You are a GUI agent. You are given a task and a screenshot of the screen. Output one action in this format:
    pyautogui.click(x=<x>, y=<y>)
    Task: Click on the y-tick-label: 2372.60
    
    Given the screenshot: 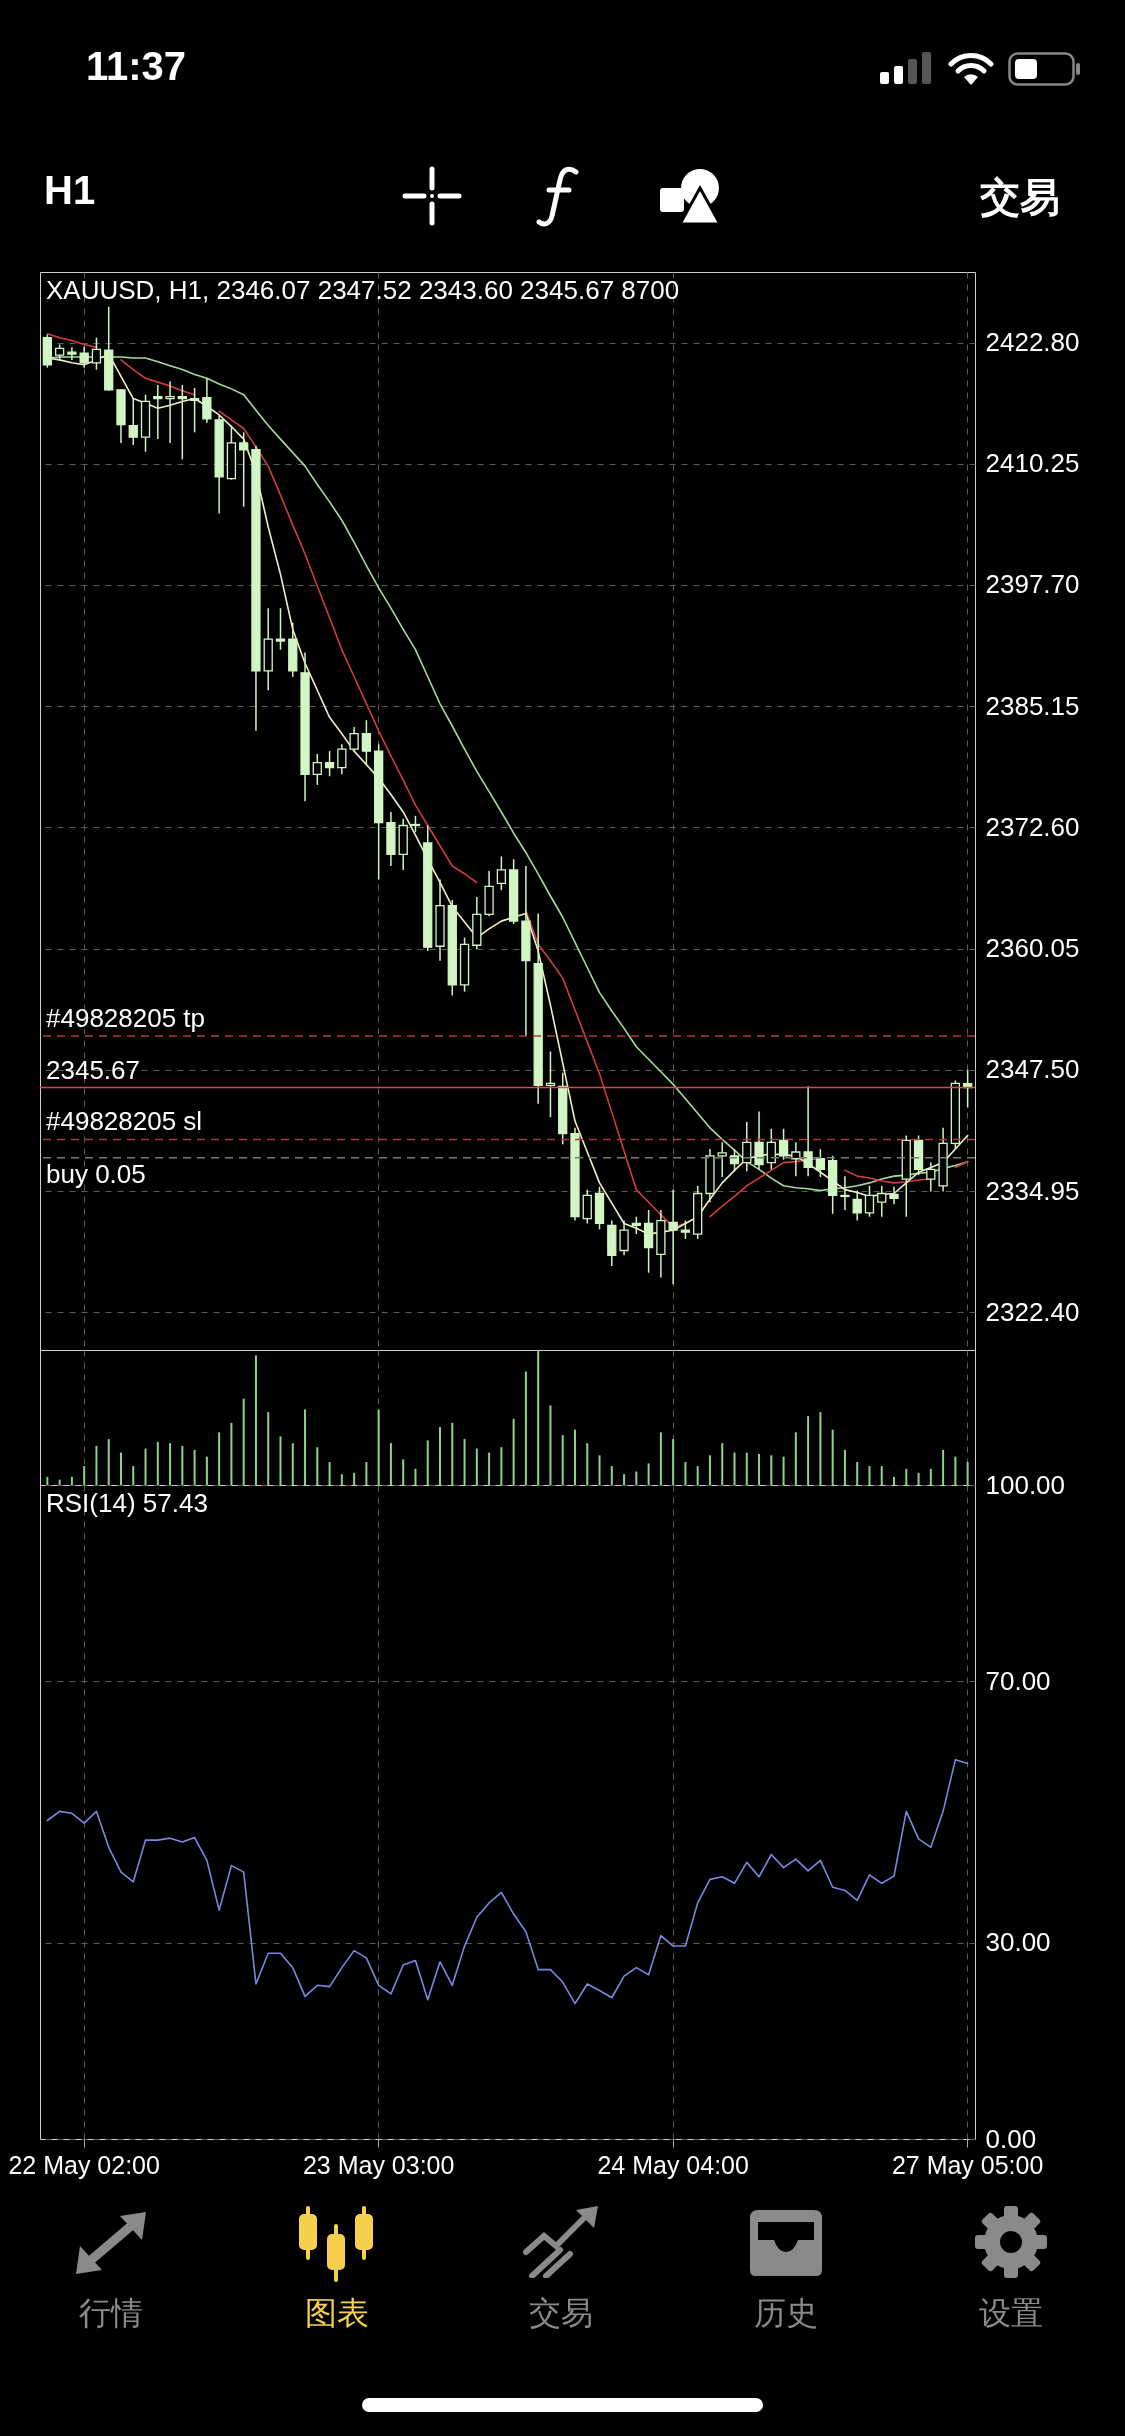 What is the action you would take?
    pyautogui.click(x=1032, y=826)
    